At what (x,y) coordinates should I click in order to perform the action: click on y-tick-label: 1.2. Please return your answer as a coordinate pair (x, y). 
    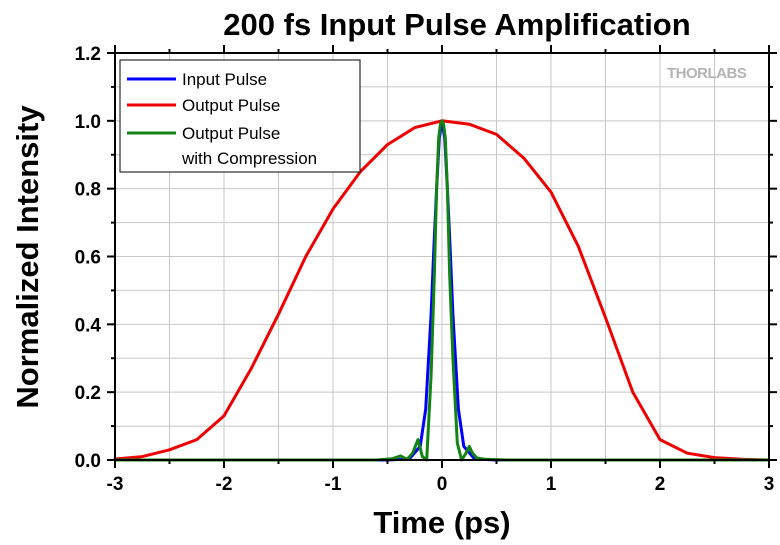
    Looking at the image, I should click on (88, 54).